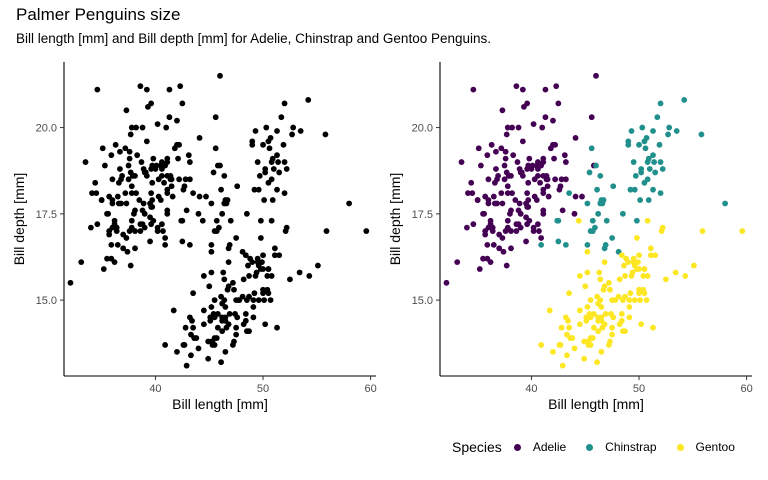 The height and width of the screenshot is (480, 768). I want to click on x-axis-title: Bill length [mm], so click(596, 404).